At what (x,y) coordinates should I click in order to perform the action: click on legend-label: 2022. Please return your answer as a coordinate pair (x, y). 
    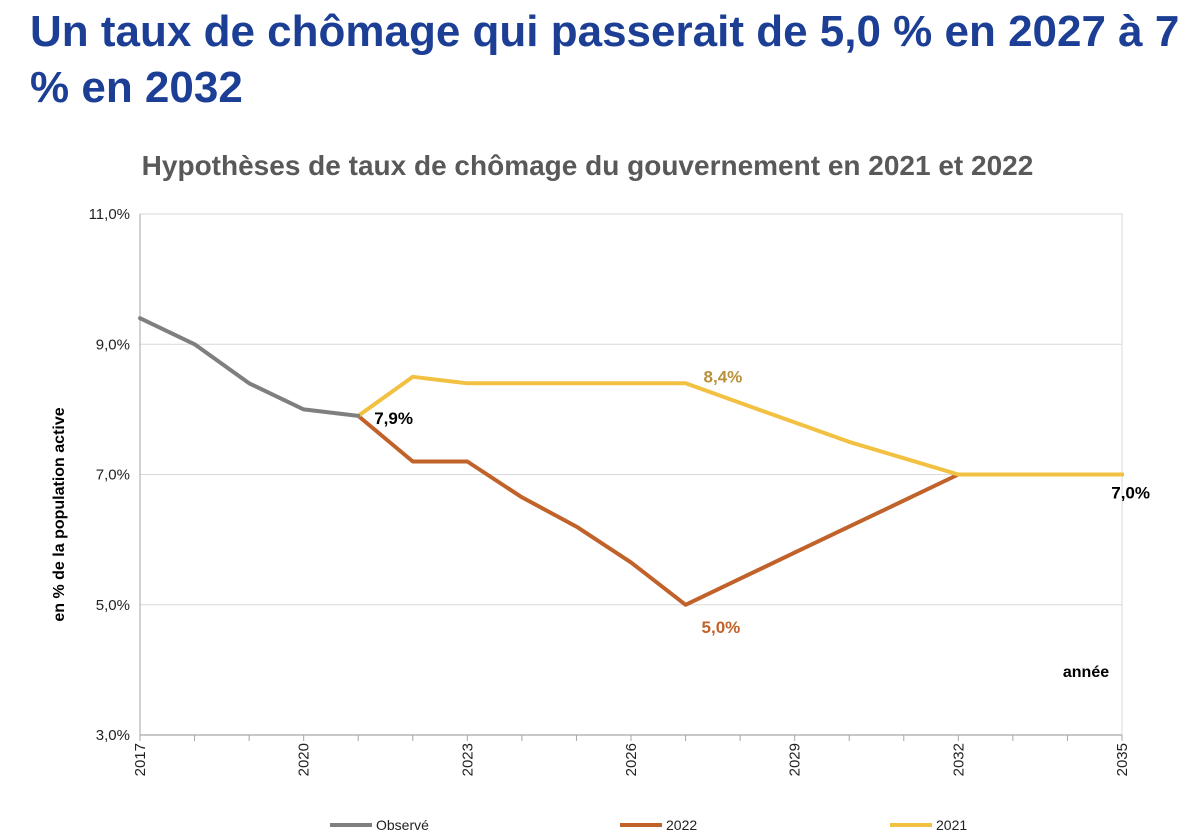
    Looking at the image, I should click on (681, 825).